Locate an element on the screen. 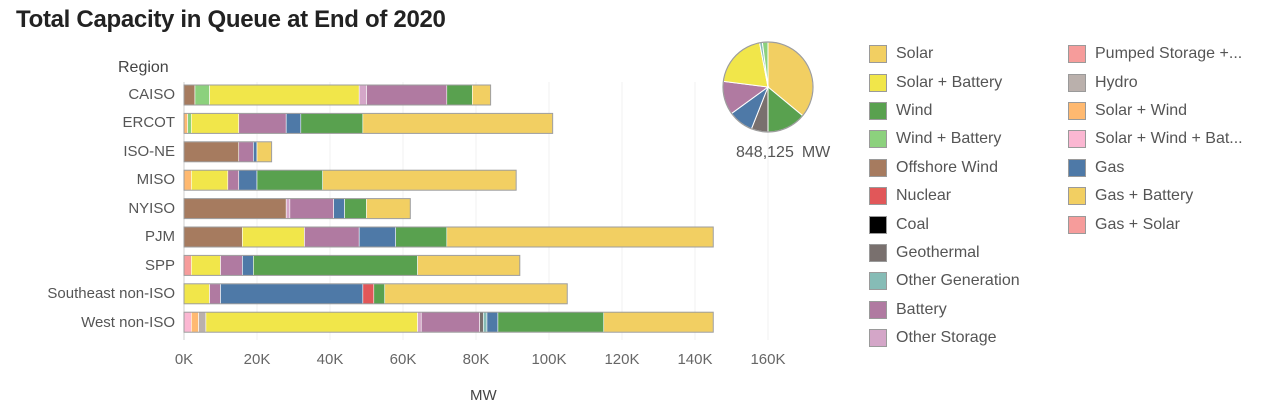 The image size is (1280, 417). bar-segment-nyiso-wind is located at coordinates (355, 208).